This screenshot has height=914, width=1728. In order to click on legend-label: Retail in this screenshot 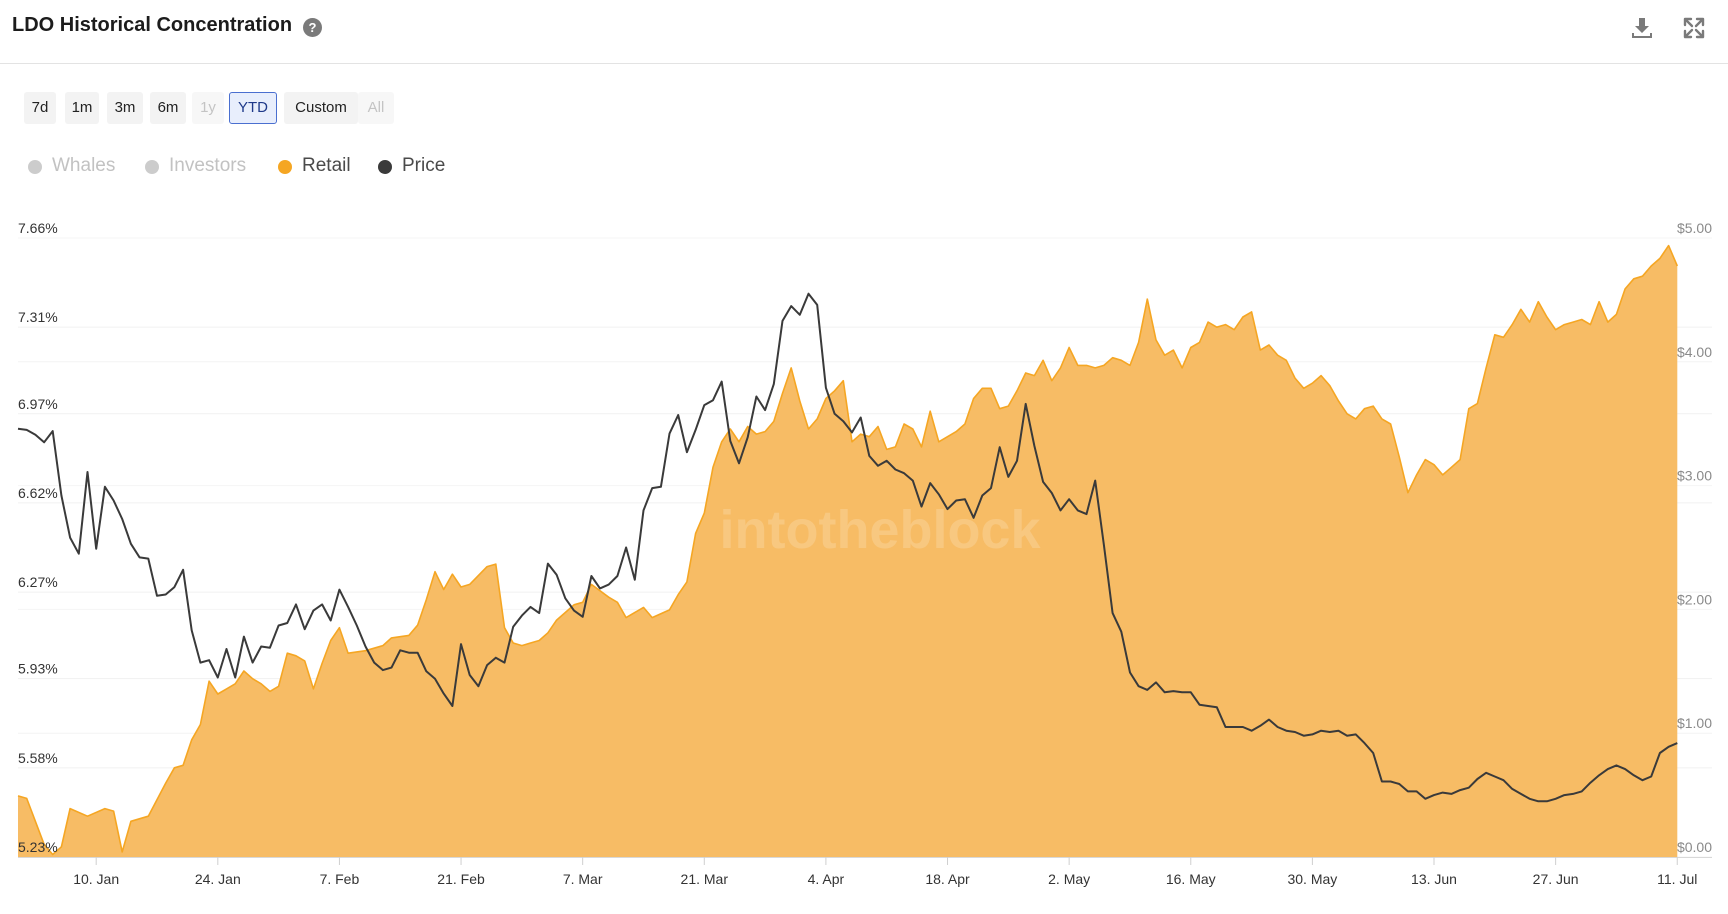, I will do `click(326, 165)`.